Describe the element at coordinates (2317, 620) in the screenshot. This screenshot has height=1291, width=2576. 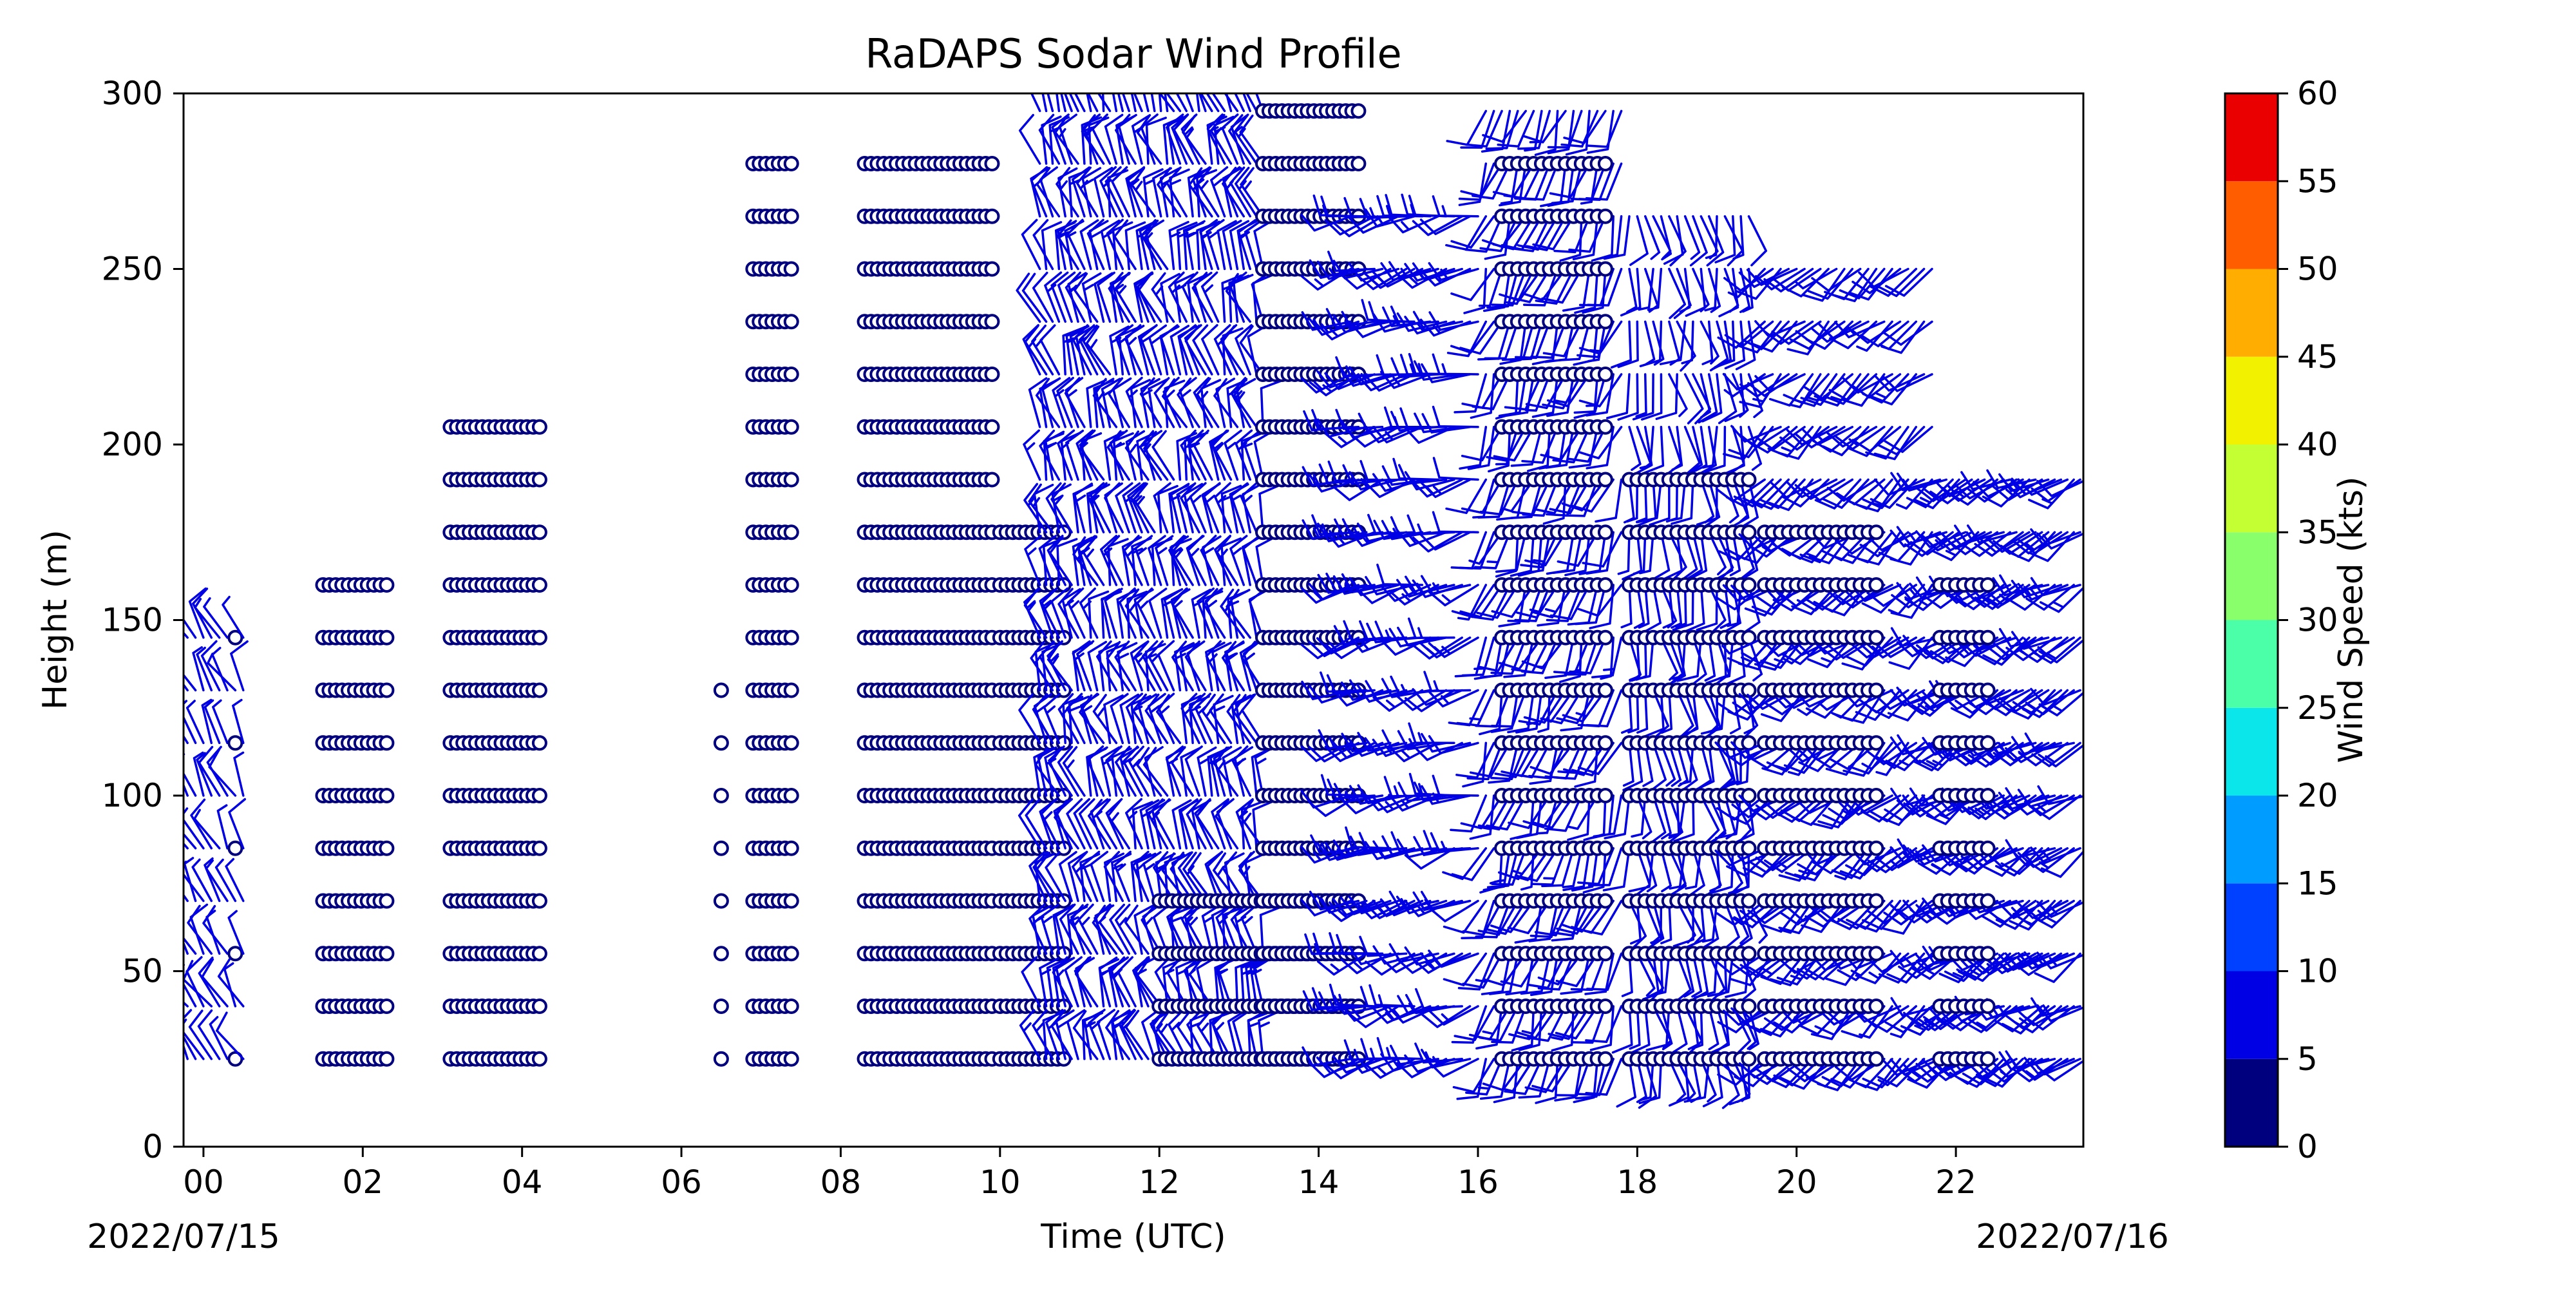
I see `colorbar-tick-label: 30` at that location.